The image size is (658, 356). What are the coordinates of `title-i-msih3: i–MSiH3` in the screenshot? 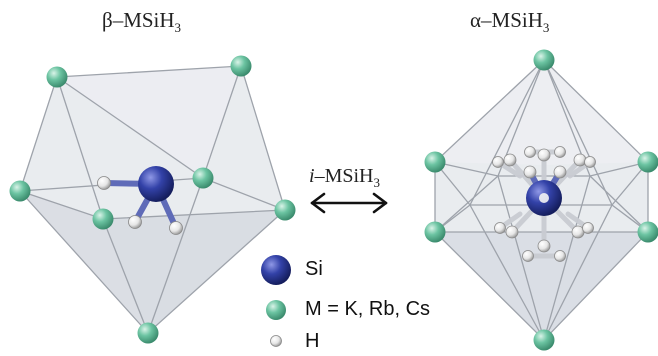 It's located at (344, 177).